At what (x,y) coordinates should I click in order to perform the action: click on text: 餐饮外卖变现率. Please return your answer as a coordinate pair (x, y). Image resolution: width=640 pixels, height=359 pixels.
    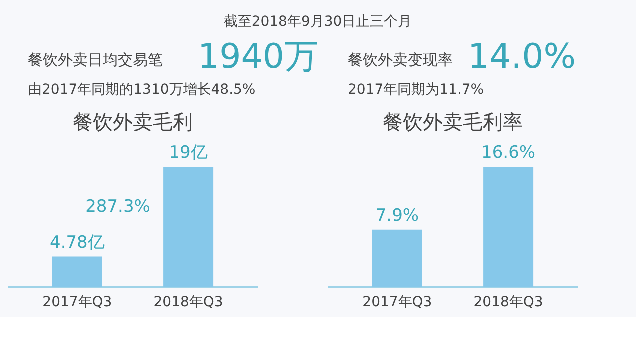
    Looking at the image, I should click on (400, 60).